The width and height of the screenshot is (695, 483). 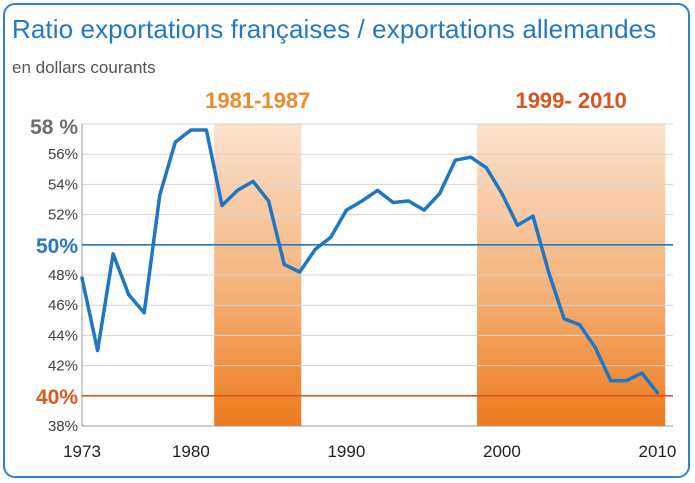 What do you see at coordinates (144, 313) in the screenshot?
I see `data-point-1977` at bounding box center [144, 313].